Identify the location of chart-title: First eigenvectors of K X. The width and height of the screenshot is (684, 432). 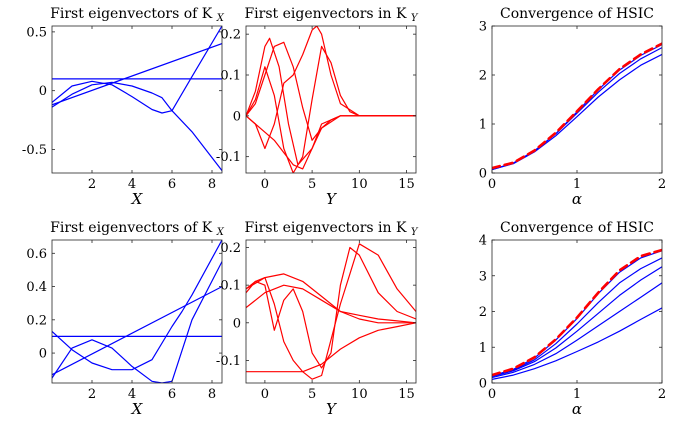
(137, 229).